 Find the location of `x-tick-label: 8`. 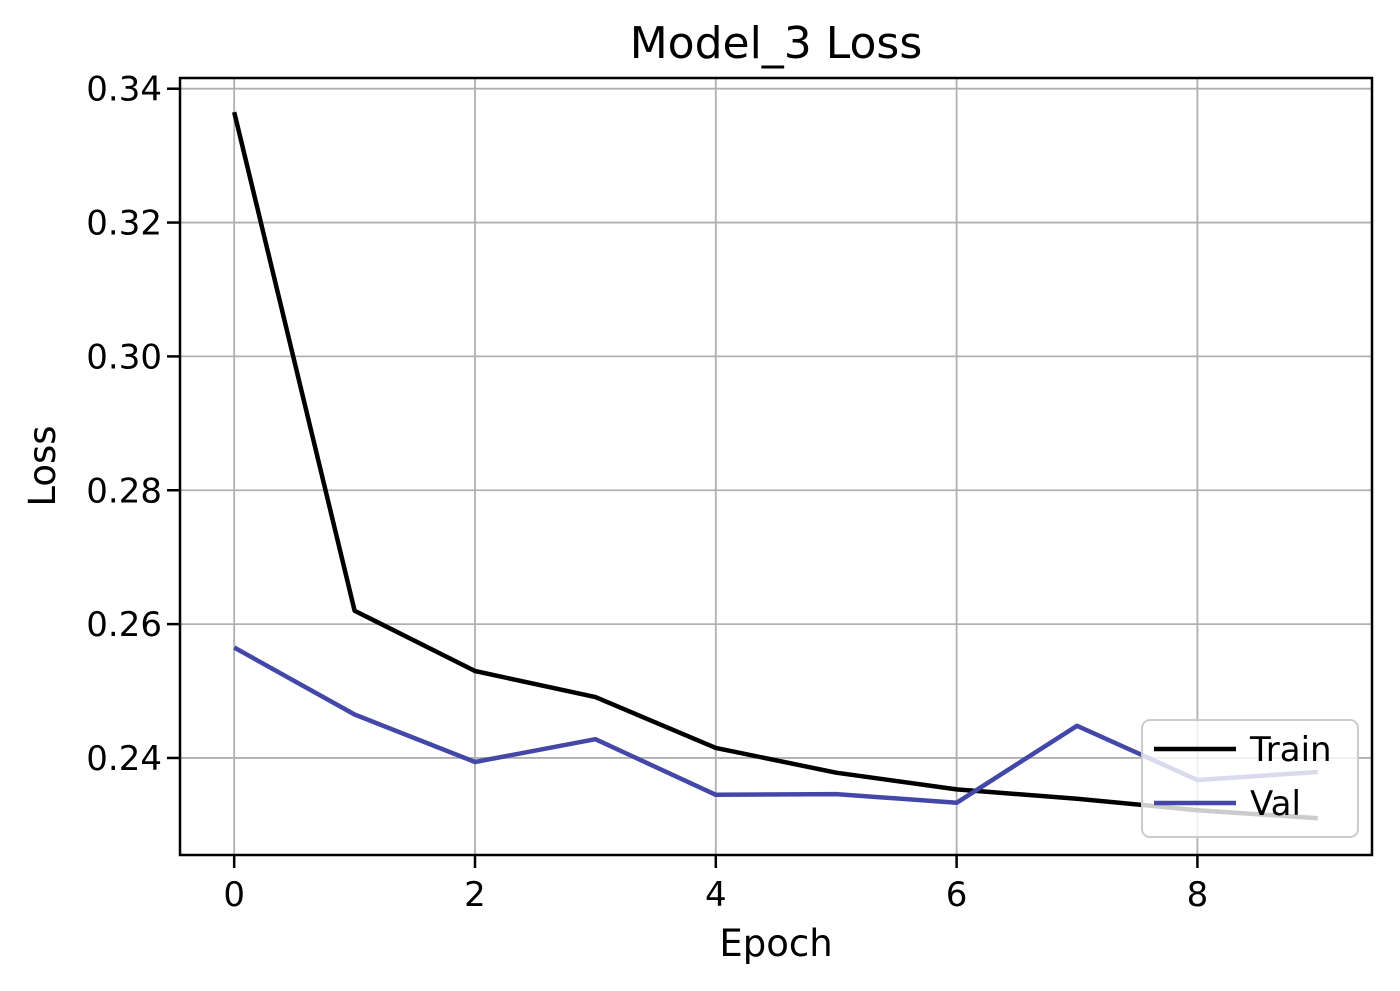

x-tick-label: 8 is located at coordinates (1198, 895).